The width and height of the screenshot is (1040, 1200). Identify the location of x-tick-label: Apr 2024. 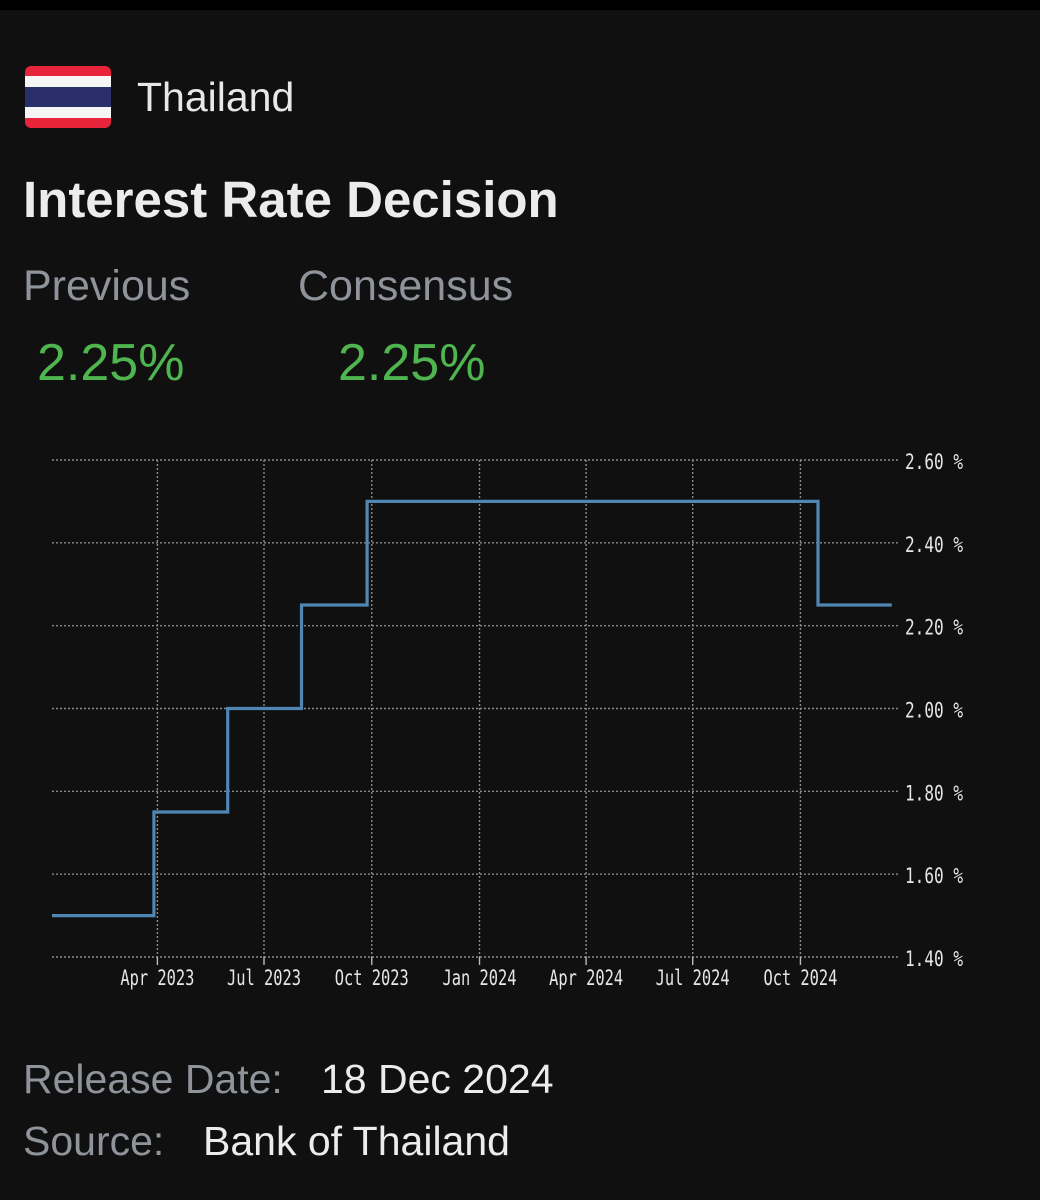
(586, 978).